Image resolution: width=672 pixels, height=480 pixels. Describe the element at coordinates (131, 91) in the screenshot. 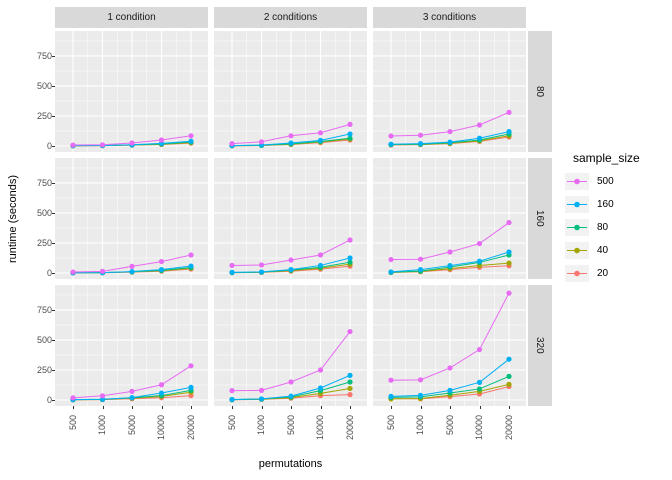

I see `facet-panel-80-1-condition` at that location.